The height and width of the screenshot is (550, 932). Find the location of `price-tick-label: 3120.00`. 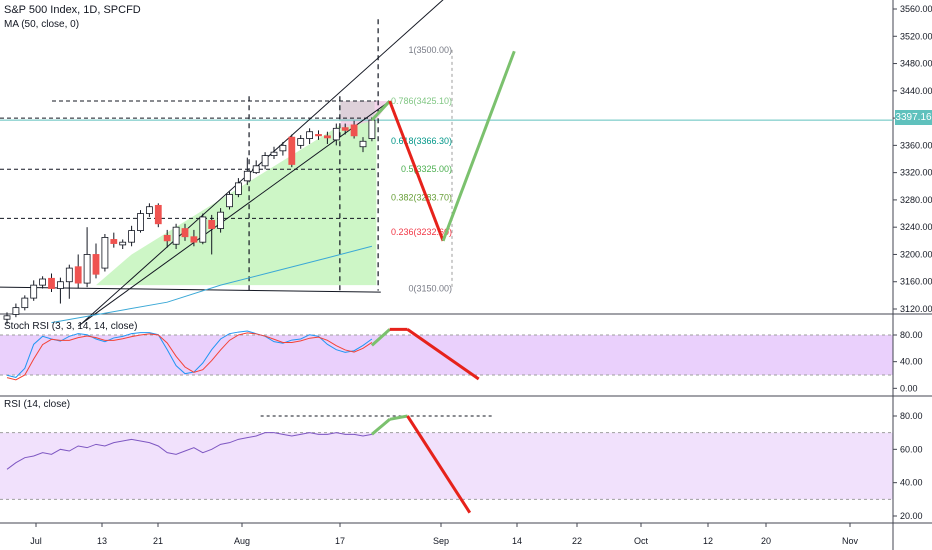

price-tick-label: 3120.00 is located at coordinates (916, 309).